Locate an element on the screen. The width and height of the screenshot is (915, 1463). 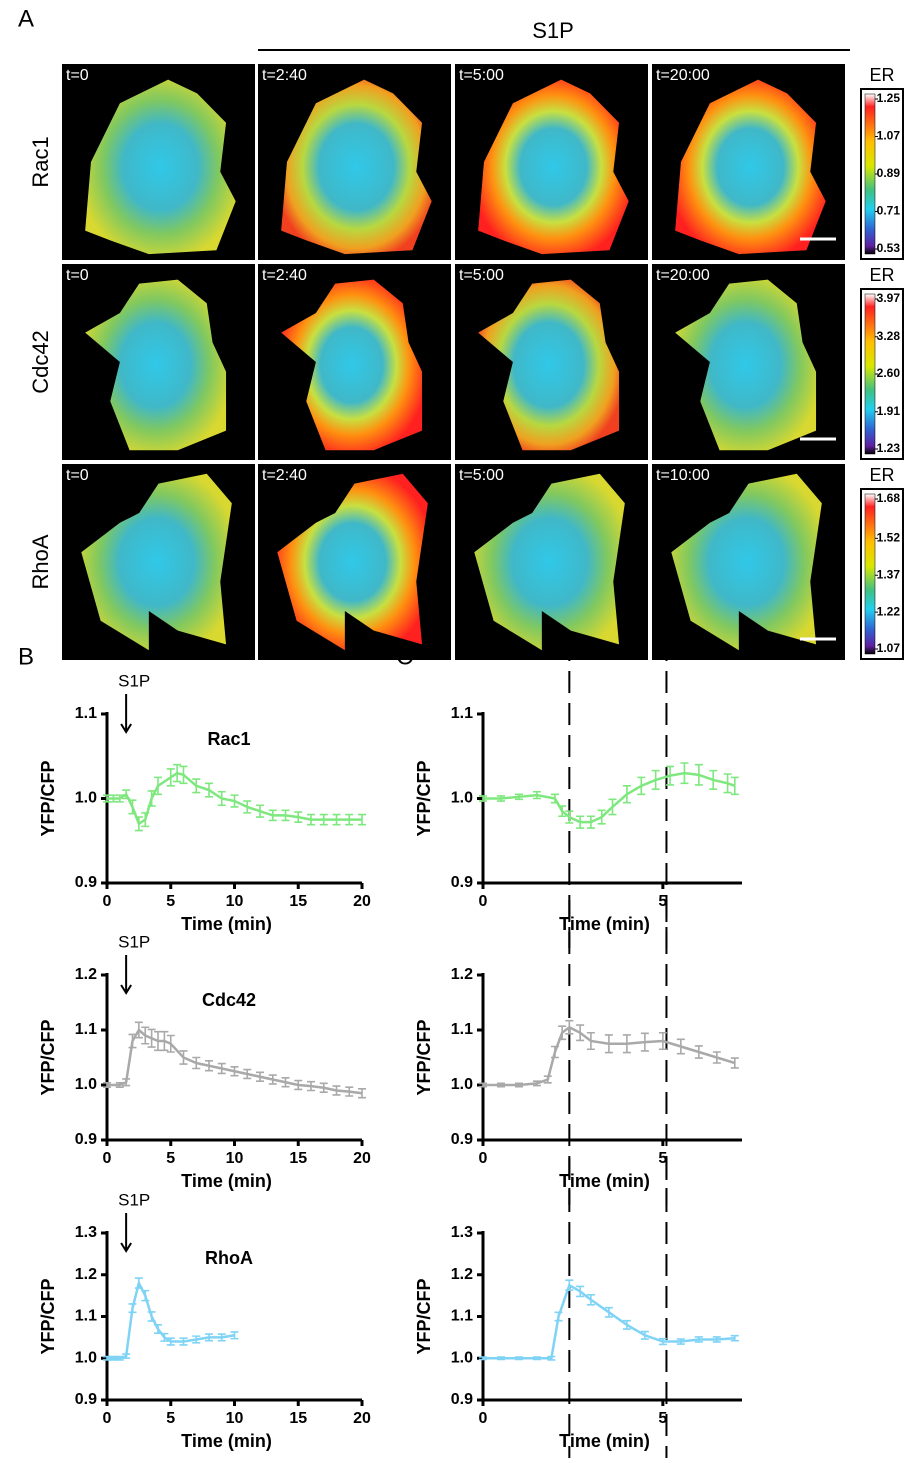
row-label: Cdc42 is located at coordinates (40, 362).